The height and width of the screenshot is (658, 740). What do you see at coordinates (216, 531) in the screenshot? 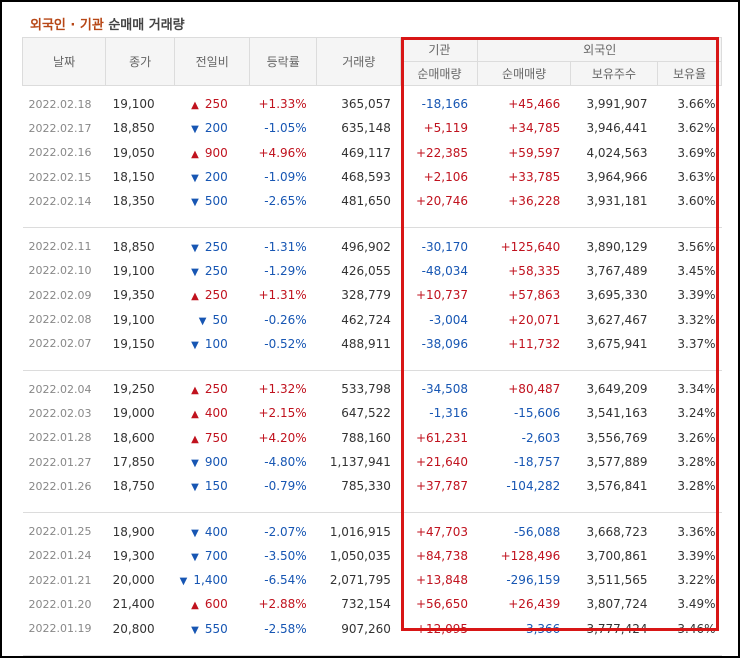
I see `change-value: 400` at bounding box center [216, 531].